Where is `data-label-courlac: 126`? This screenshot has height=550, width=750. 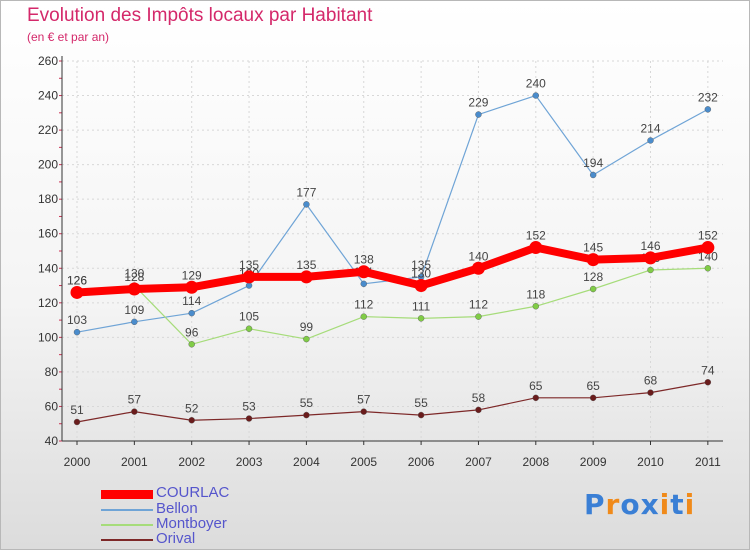
data-label-courlac: 126 is located at coordinates (77, 280).